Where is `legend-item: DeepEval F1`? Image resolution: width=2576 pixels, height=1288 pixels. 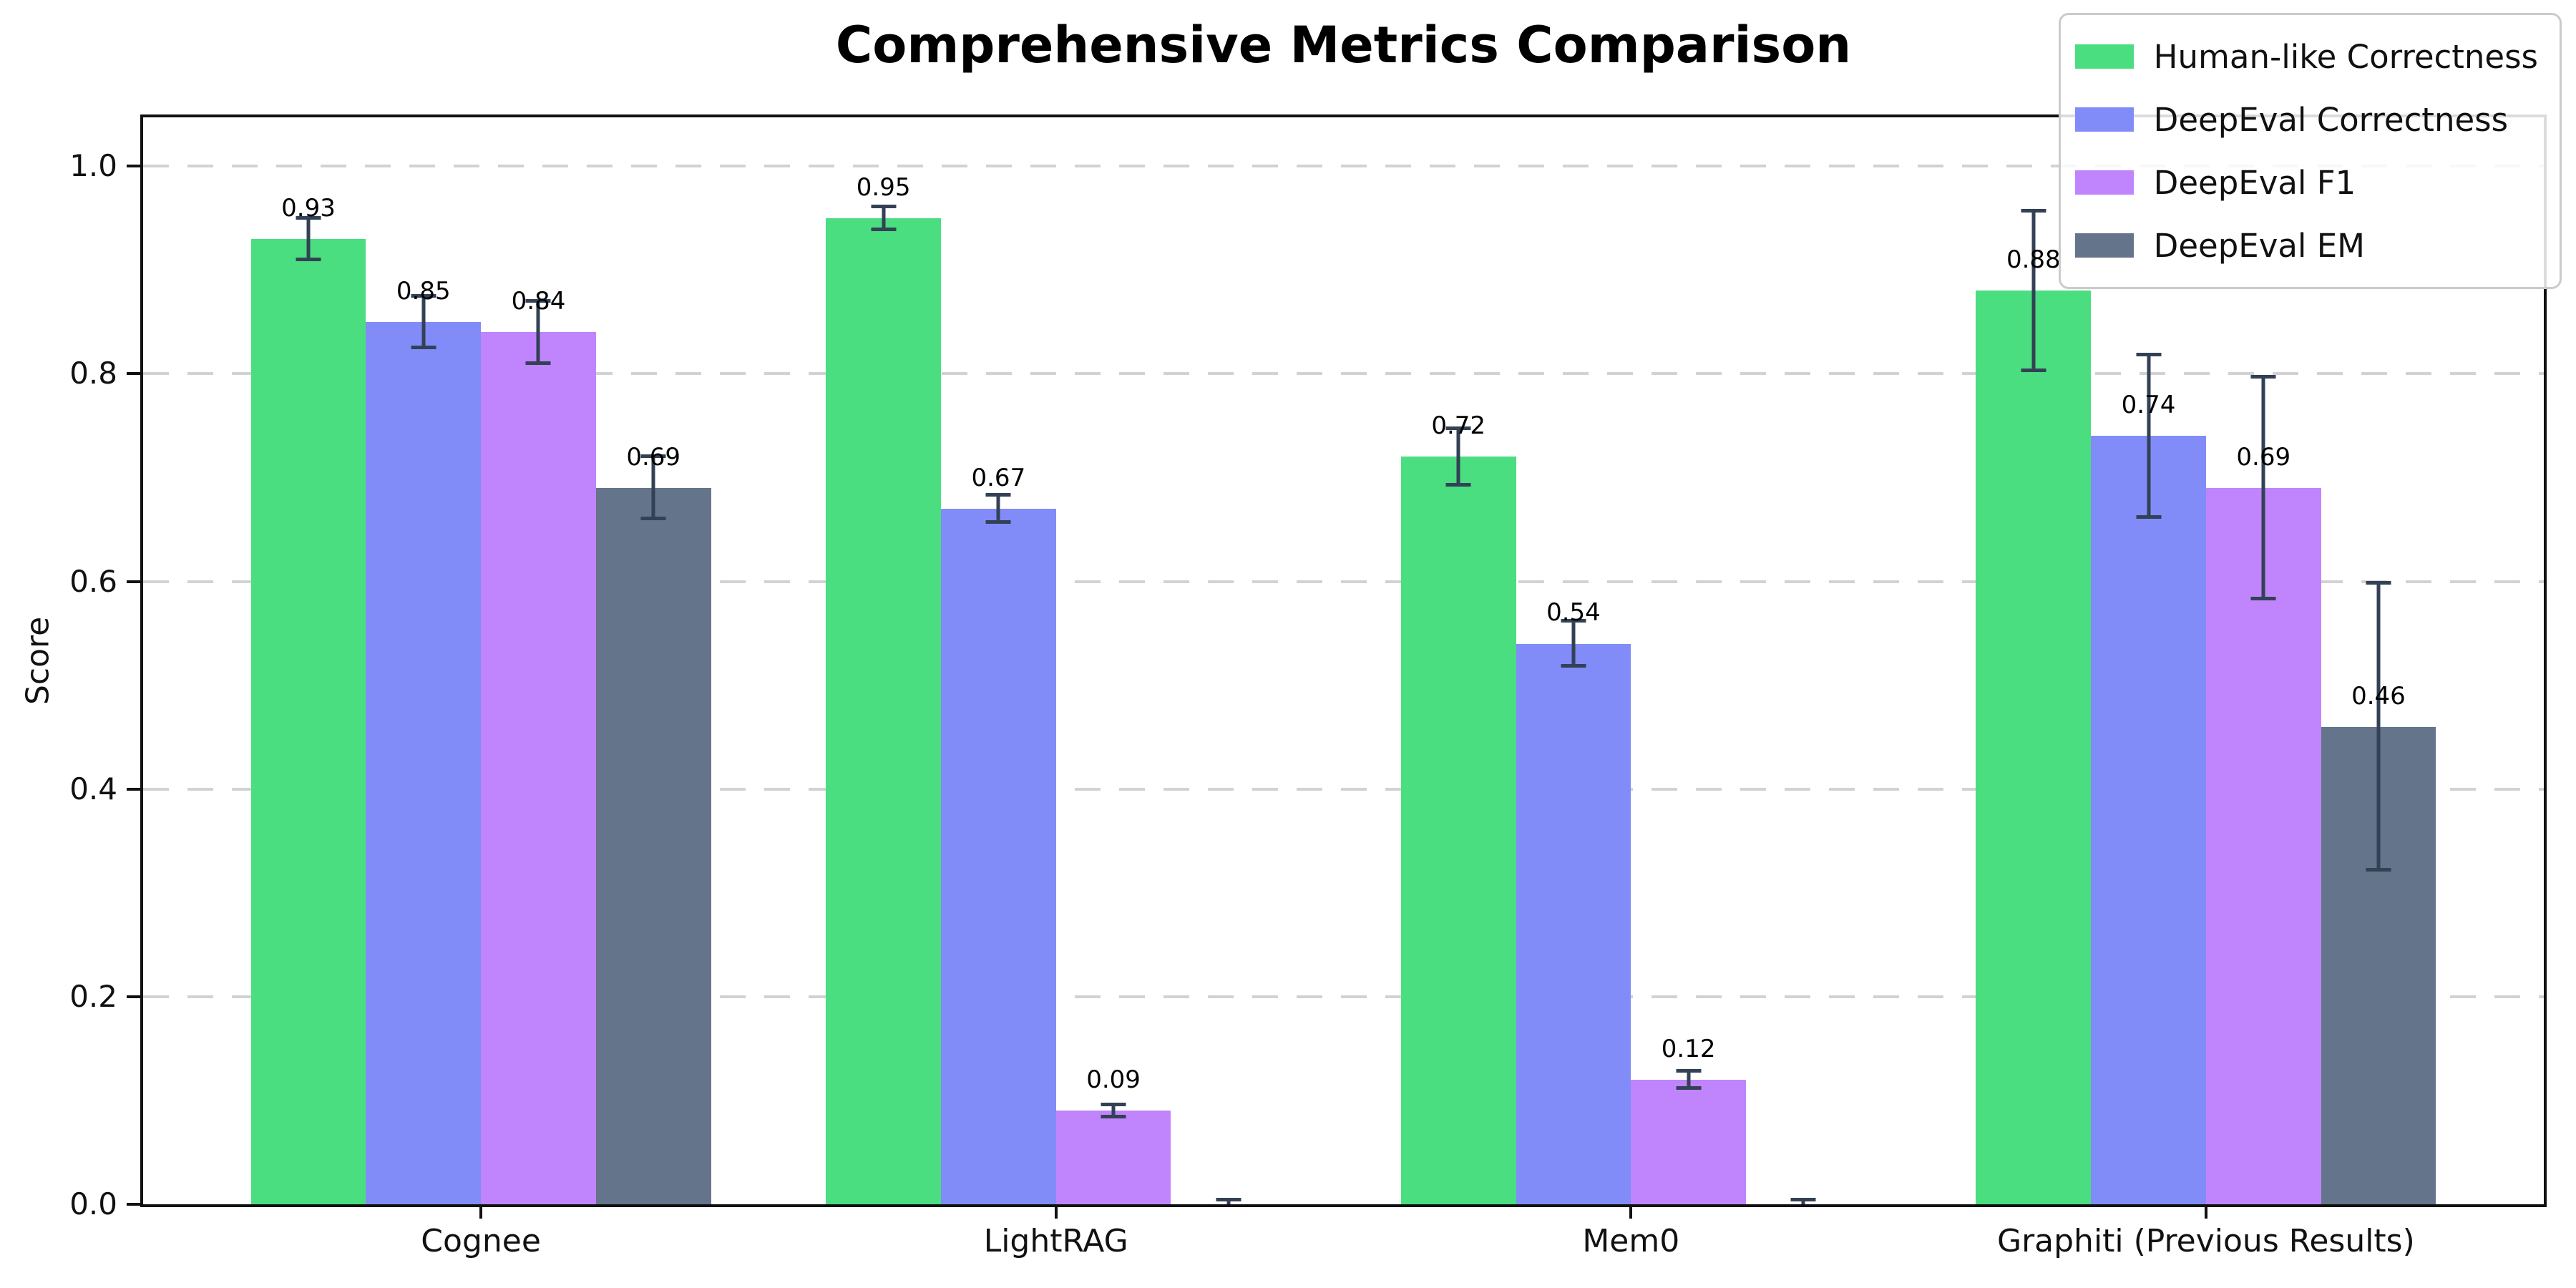 legend-item: DeepEval F1 is located at coordinates (2306, 182).